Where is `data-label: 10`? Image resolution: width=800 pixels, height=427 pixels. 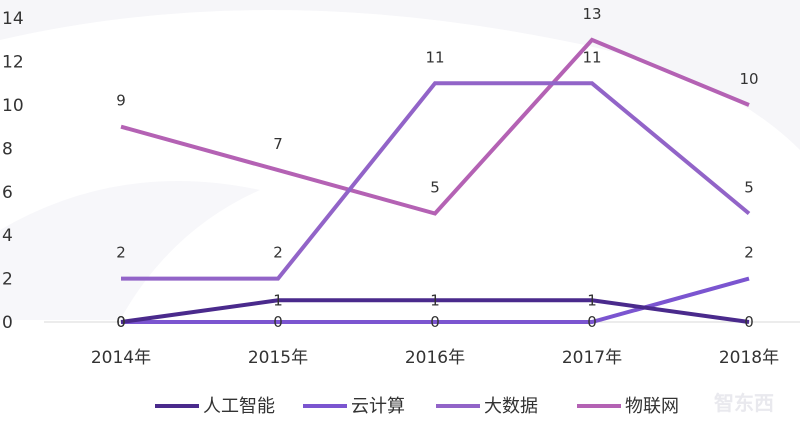 data-label: 10 is located at coordinates (748, 79).